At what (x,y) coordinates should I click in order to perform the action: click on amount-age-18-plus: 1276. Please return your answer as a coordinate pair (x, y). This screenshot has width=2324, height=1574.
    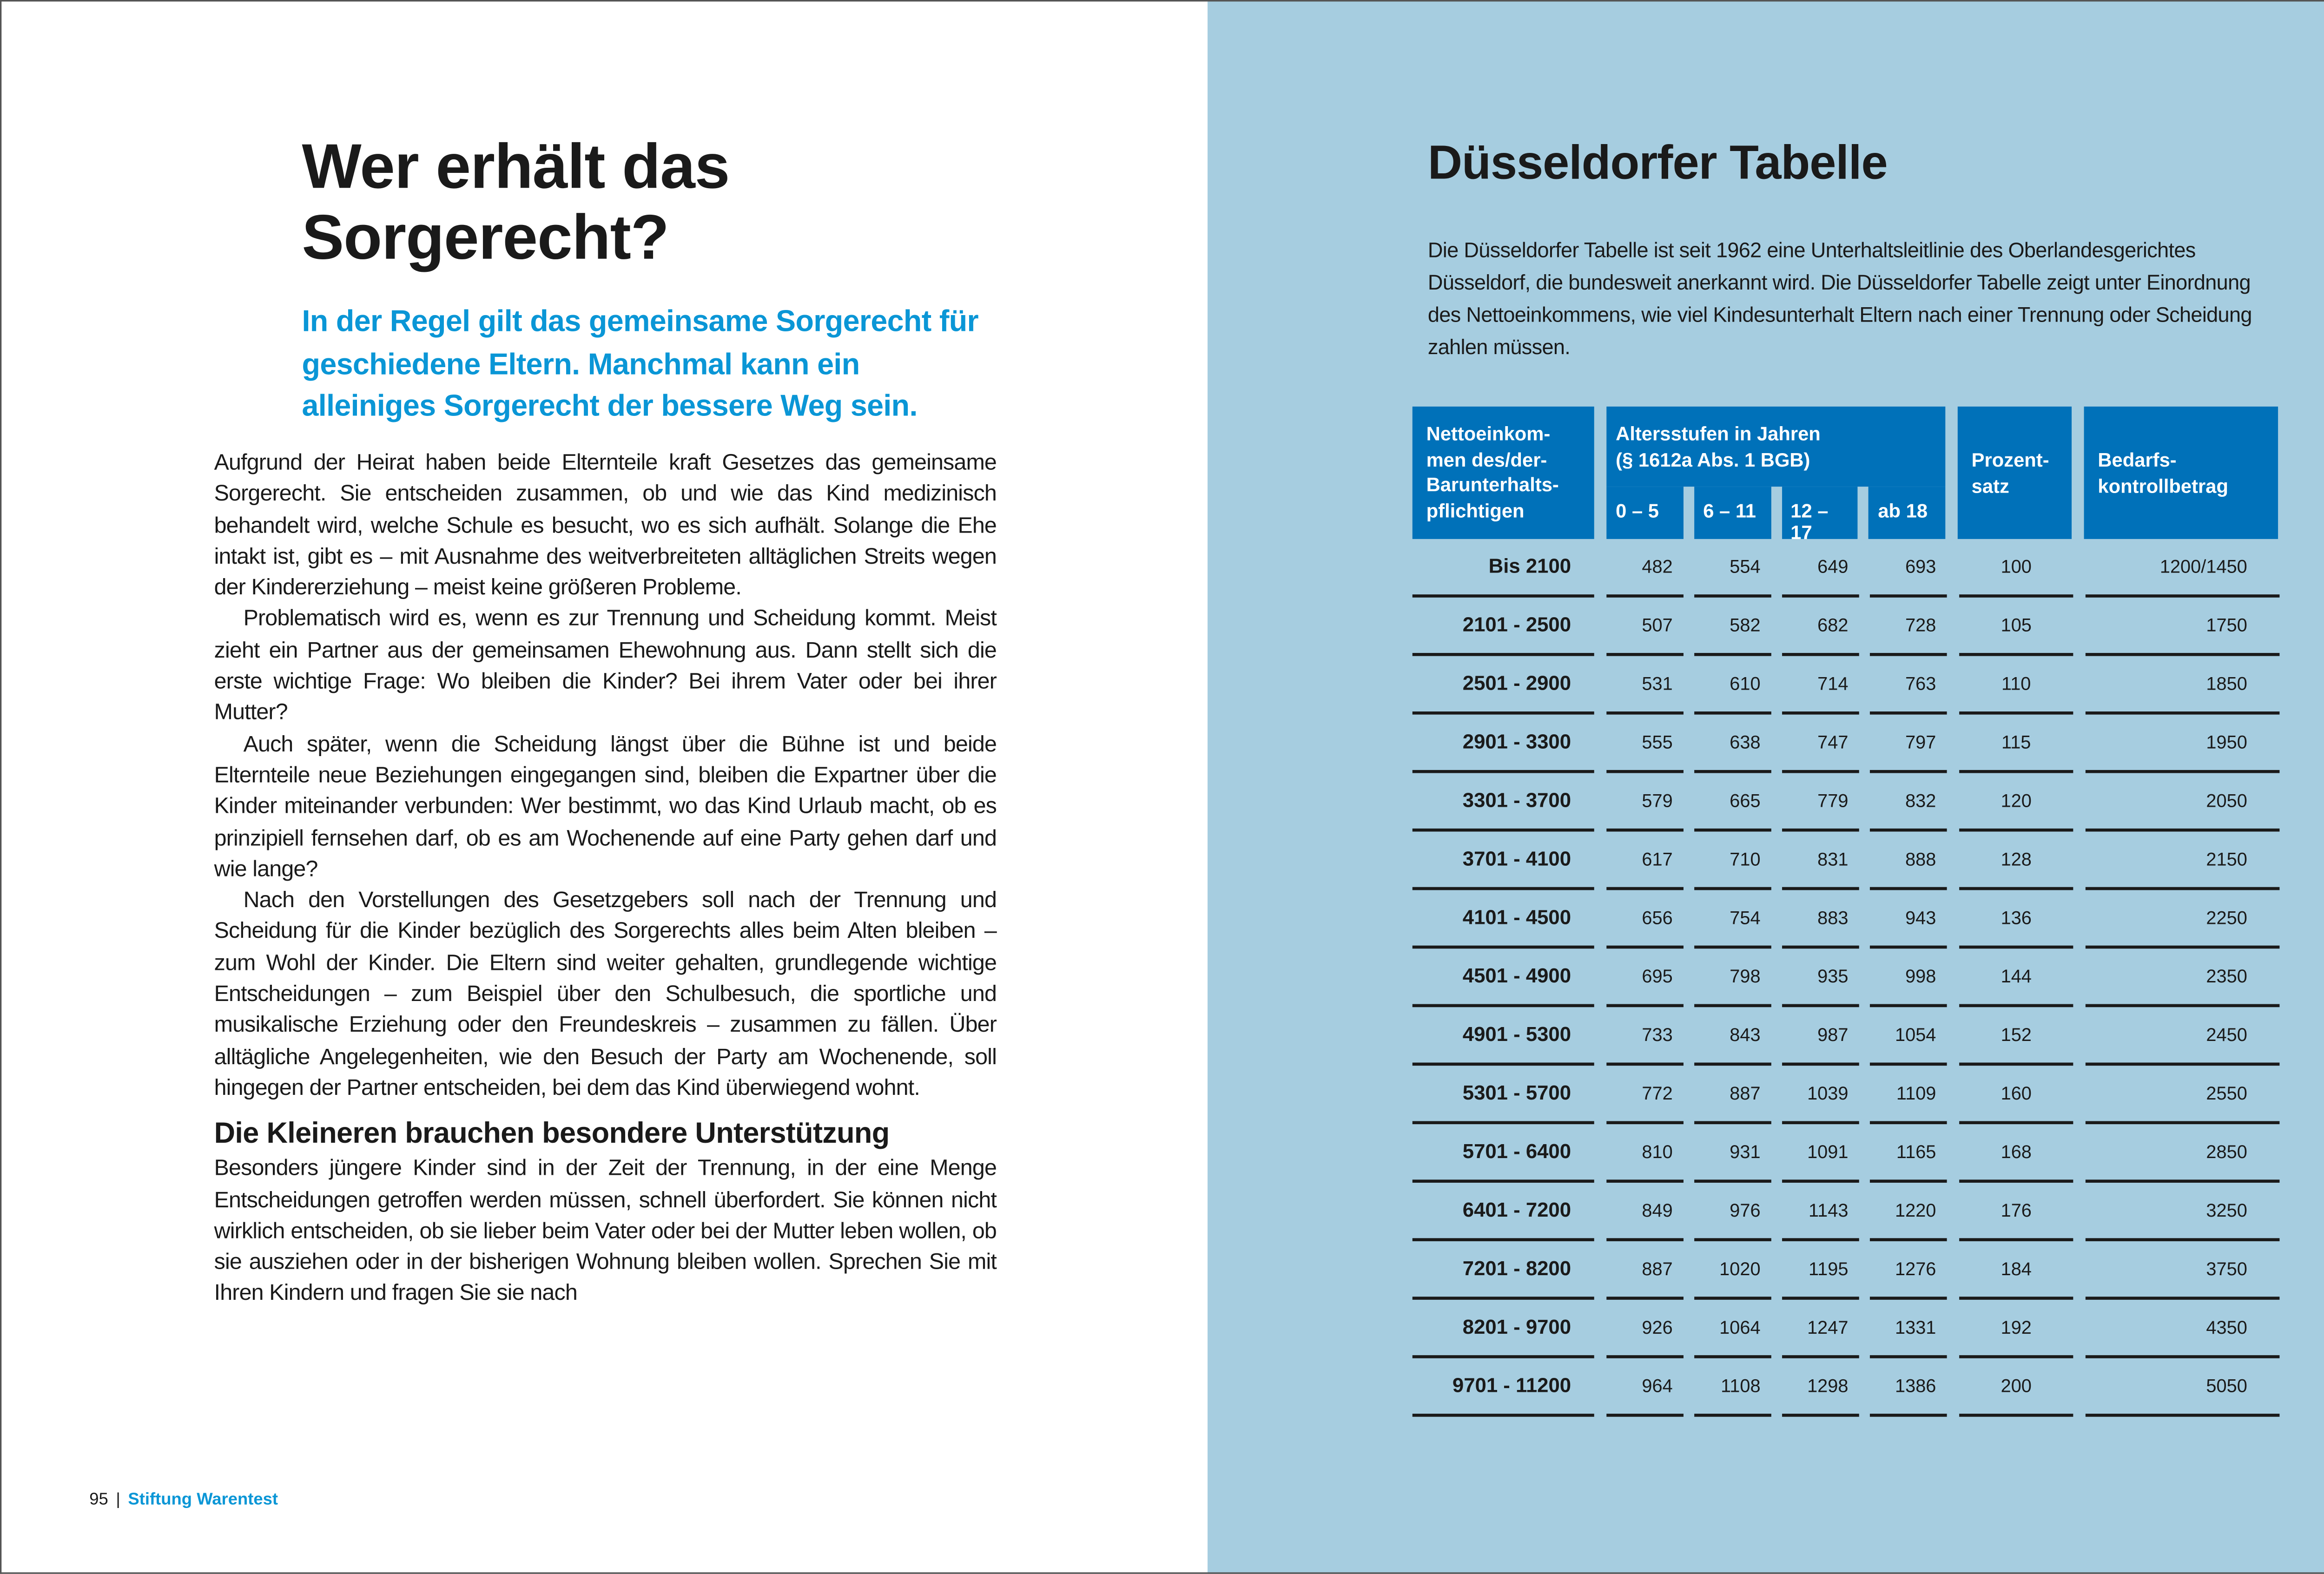
    Looking at the image, I should click on (1908, 1270).